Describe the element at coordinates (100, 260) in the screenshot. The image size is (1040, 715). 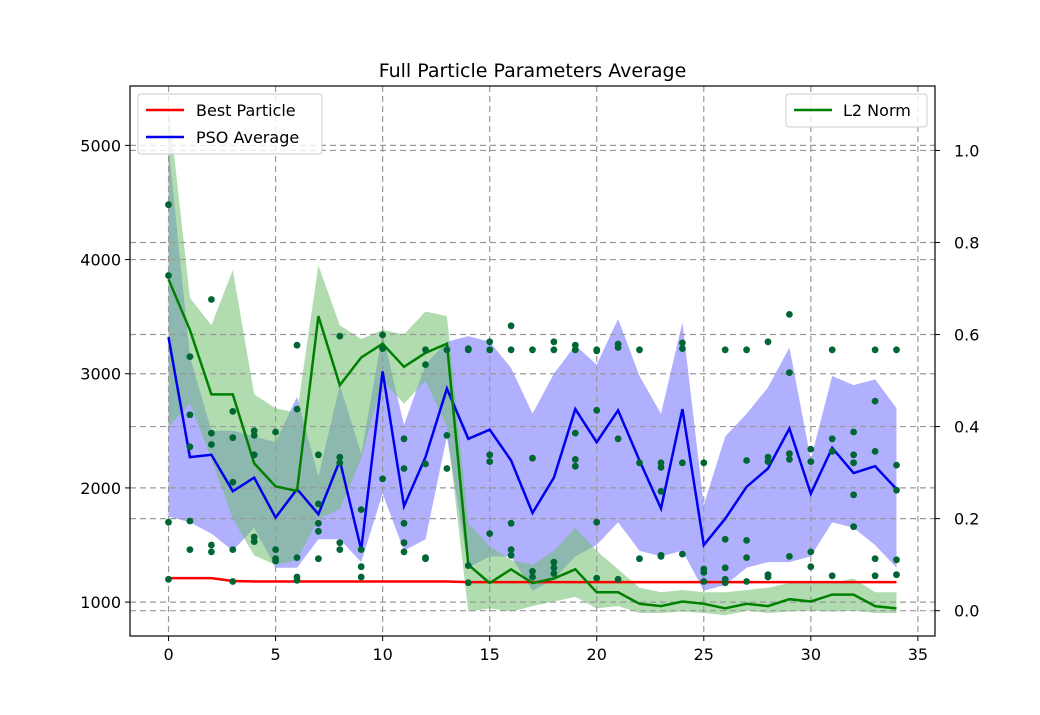
I see `y-left-tick-label: 4000` at that location.